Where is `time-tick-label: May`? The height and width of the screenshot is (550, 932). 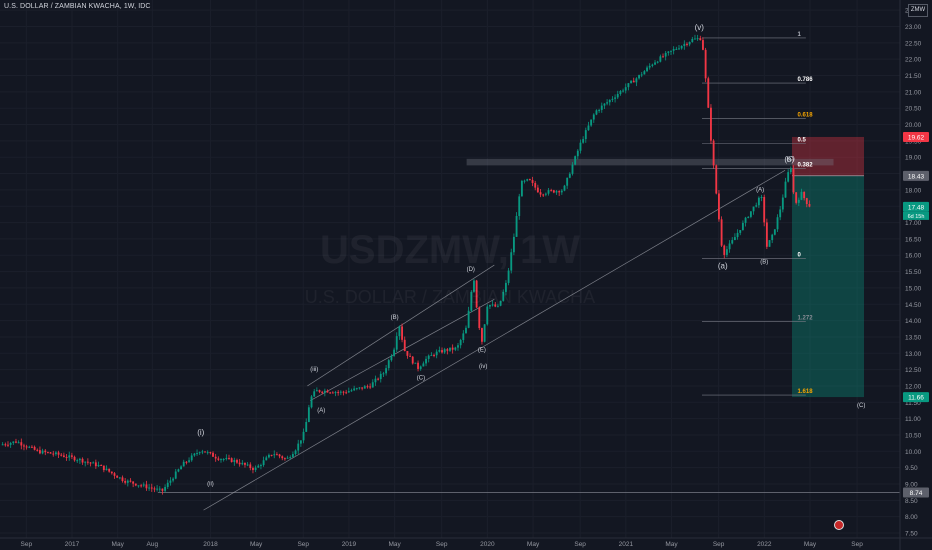
time-tick-label: May is located at coordinates (256, 544).